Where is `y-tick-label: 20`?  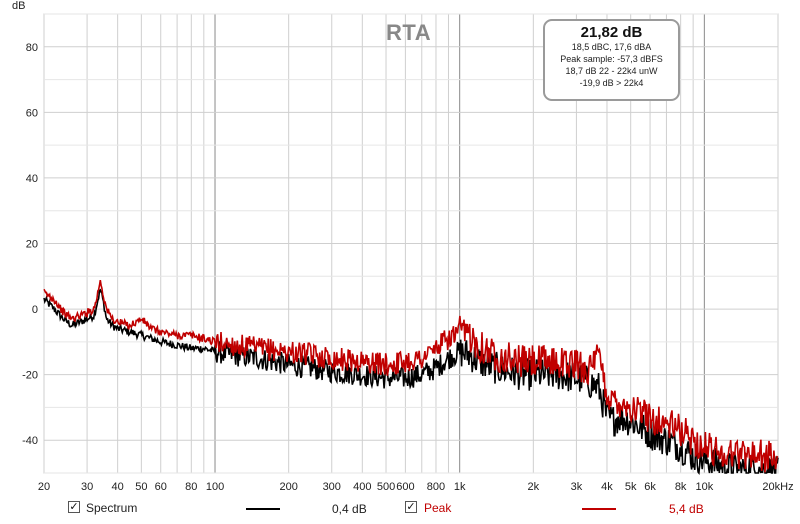
y-tick-label: 20 is located at coordinates (32, 245).